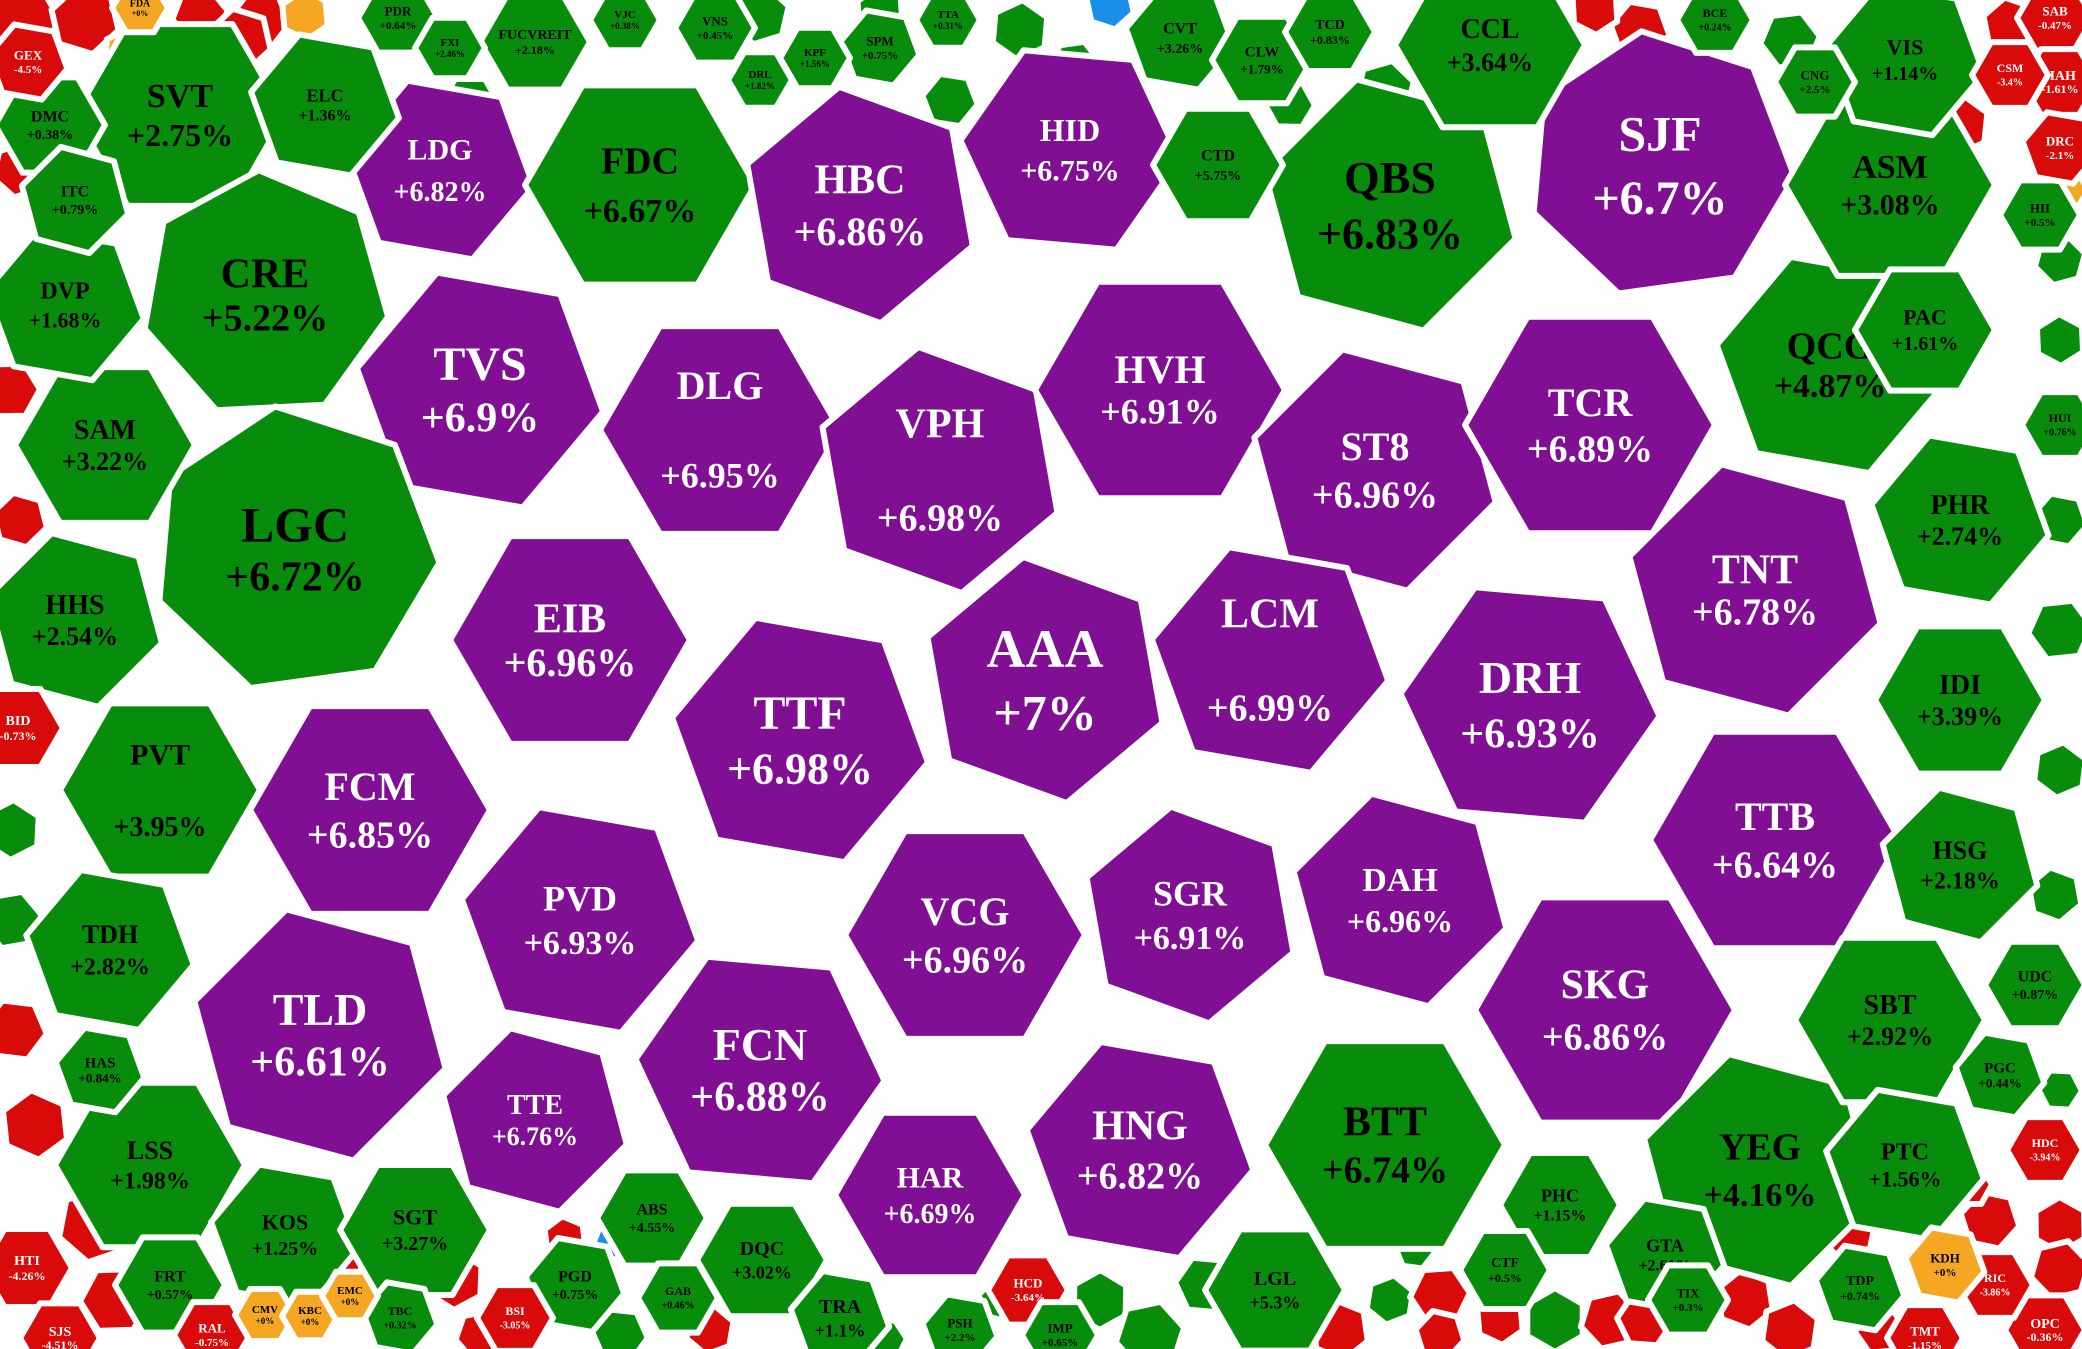 This screenshot has width=2082, height=1349. What do you see at coordinates (1960, 865) in the screenshot?
I see `stock-tile-hsg: HSG +2.18%` at bounding box center [1960, 865].